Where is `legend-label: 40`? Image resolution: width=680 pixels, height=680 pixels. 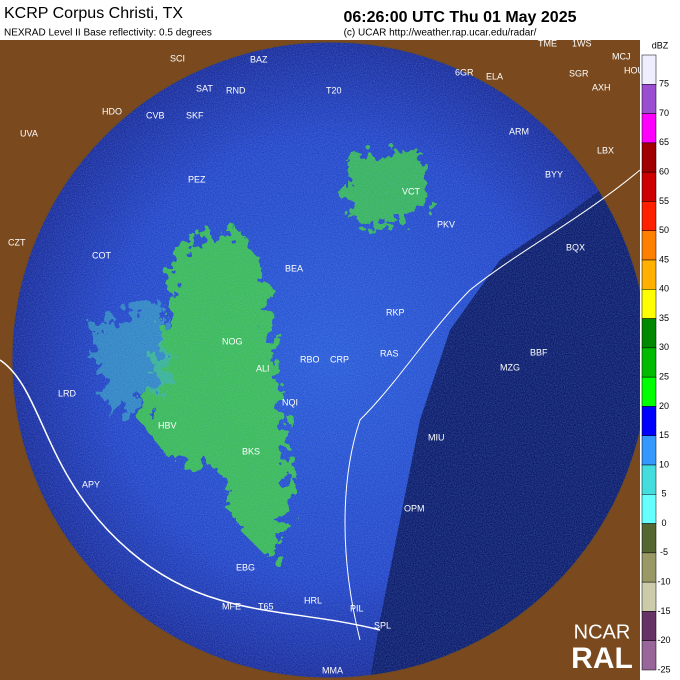
legend-label: 40 is located at coordinates (664, 289).